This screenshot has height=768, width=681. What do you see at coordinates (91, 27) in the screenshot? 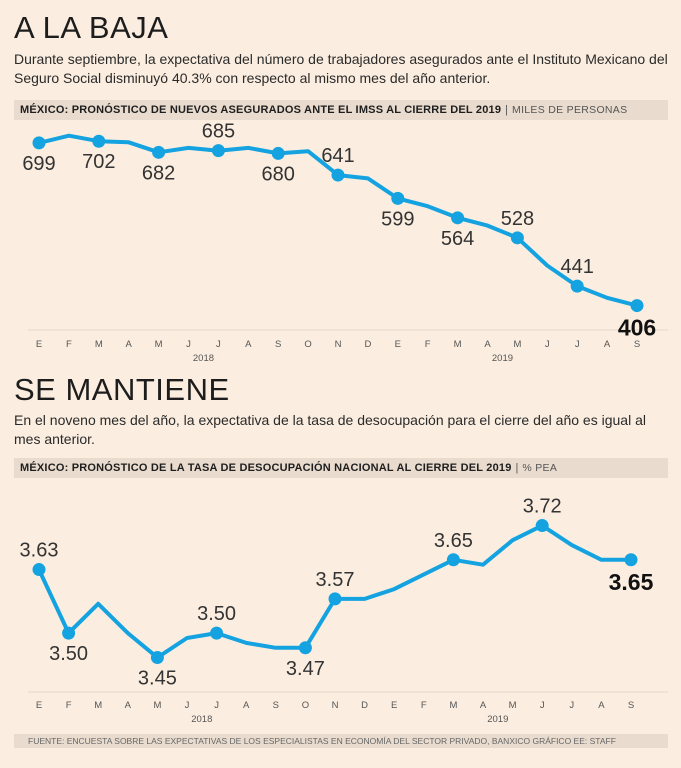
I see `section1-title: A LA BAJA` at bounding box center [91, 27].